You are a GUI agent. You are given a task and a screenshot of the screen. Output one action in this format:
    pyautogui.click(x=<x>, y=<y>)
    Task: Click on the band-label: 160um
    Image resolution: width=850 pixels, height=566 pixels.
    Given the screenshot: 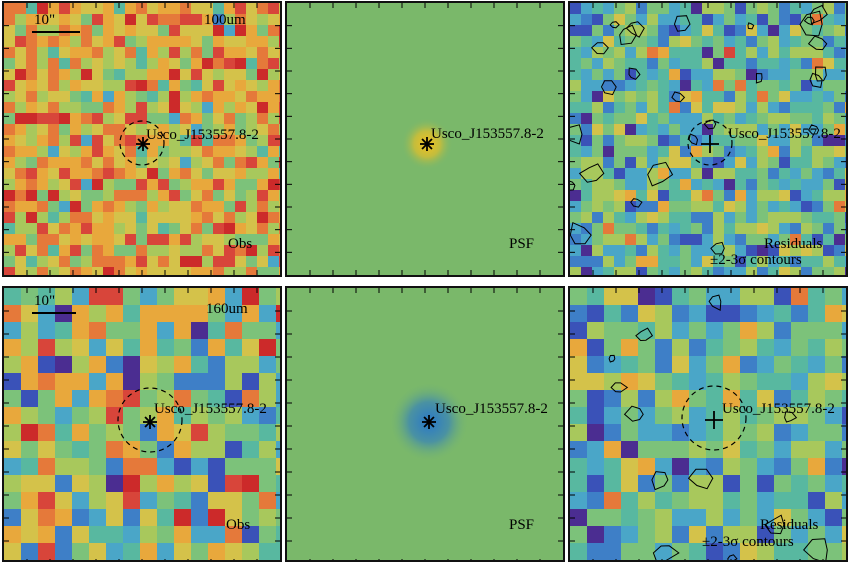 What is the action you would take?
    pyautogui.click(x=227, y=309)
    